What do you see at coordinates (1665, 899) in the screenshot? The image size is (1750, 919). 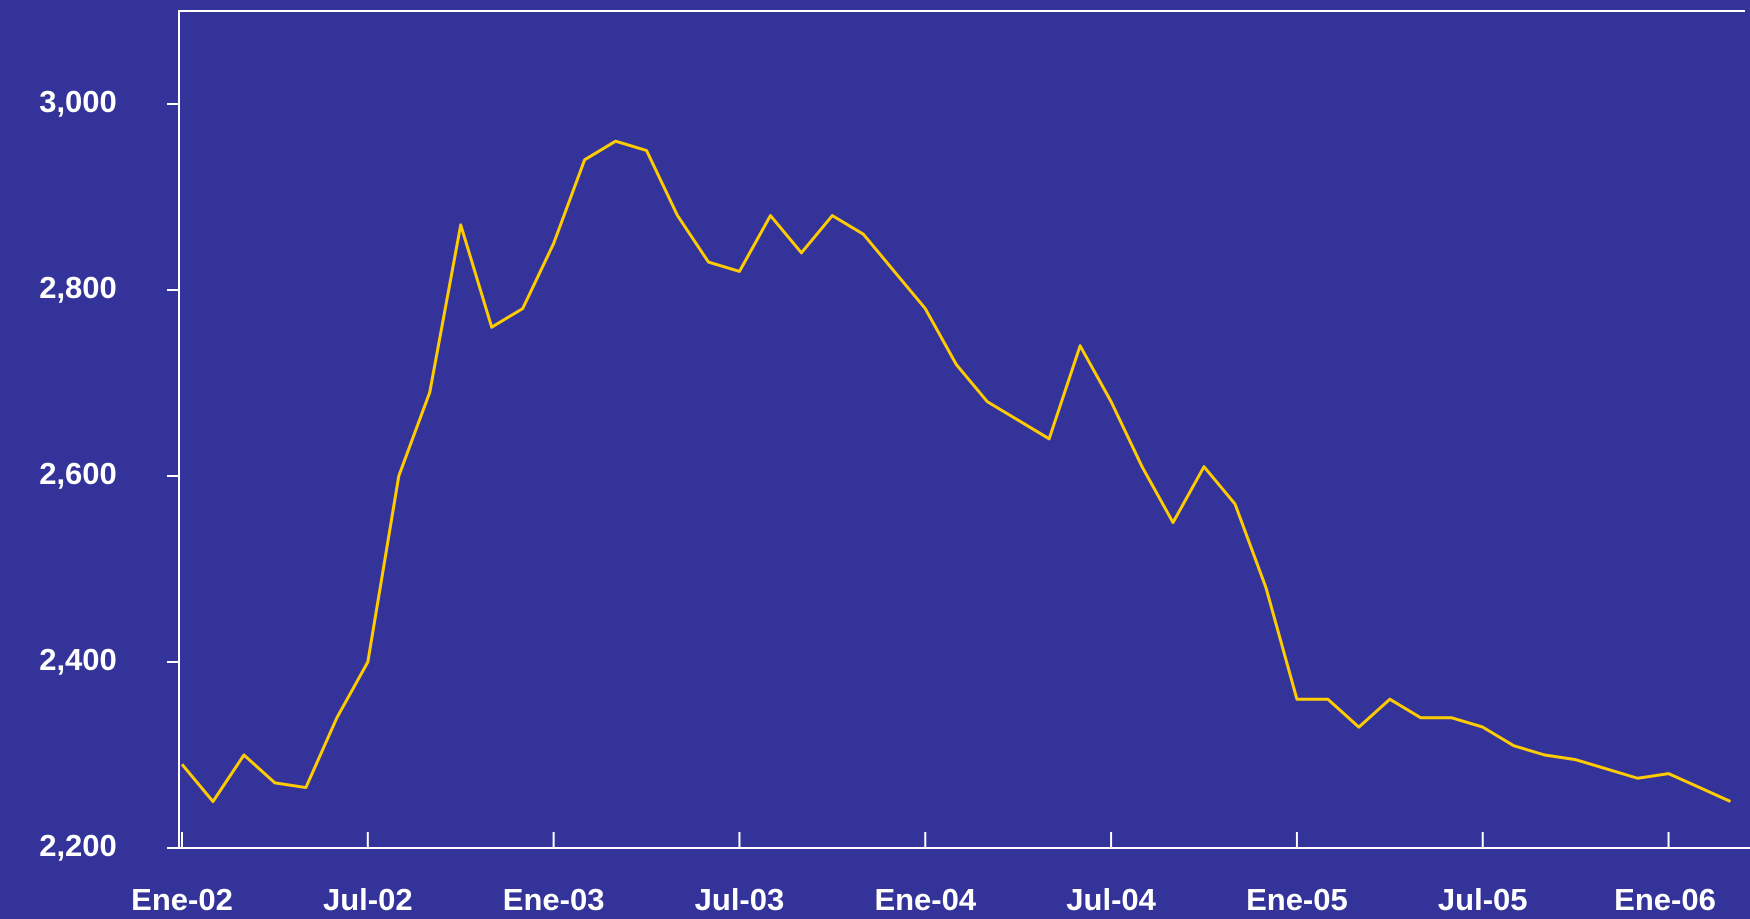 I see `x-tick-label: Ene-06` at bounding box center [1665, 899].